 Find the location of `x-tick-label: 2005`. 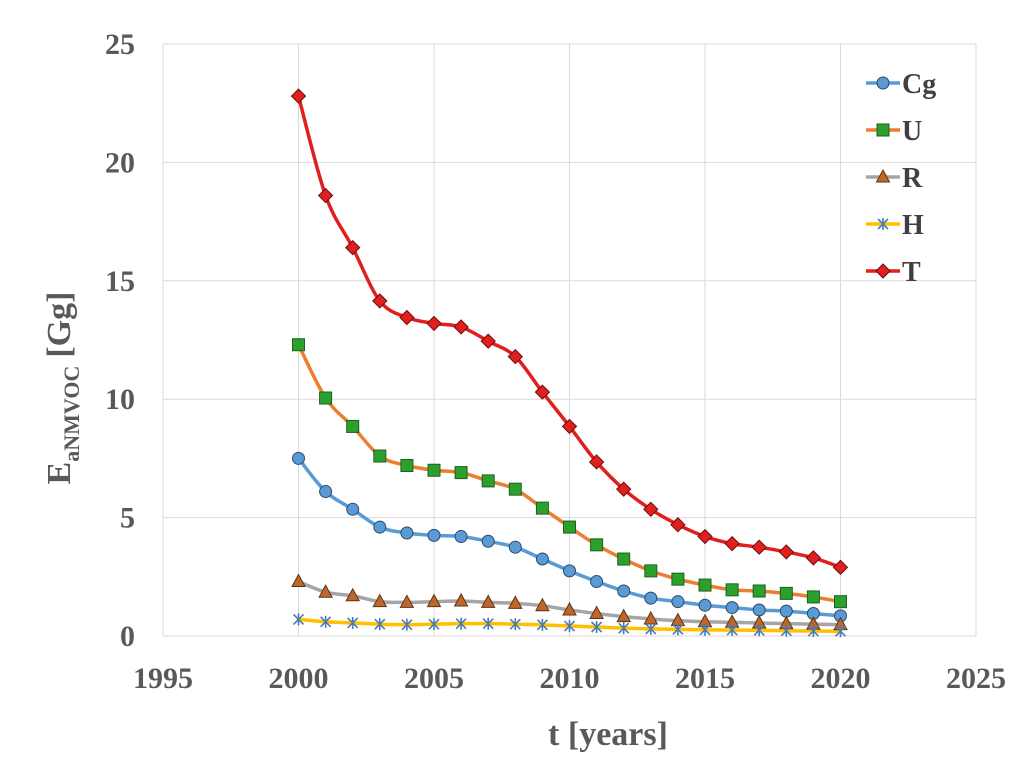

x-tick-label: 2005 is located at coordinates (434, 678).